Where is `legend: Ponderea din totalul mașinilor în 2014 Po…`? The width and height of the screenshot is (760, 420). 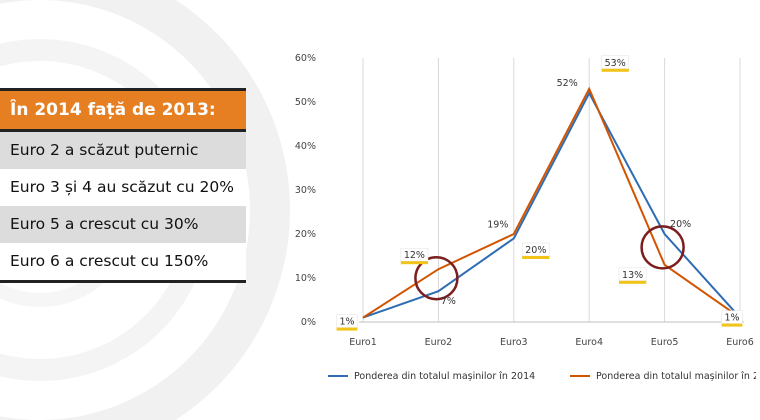
legend: Ponderea din totalul mașinilor în 2014 Po… is located at coordinates (542, 376).